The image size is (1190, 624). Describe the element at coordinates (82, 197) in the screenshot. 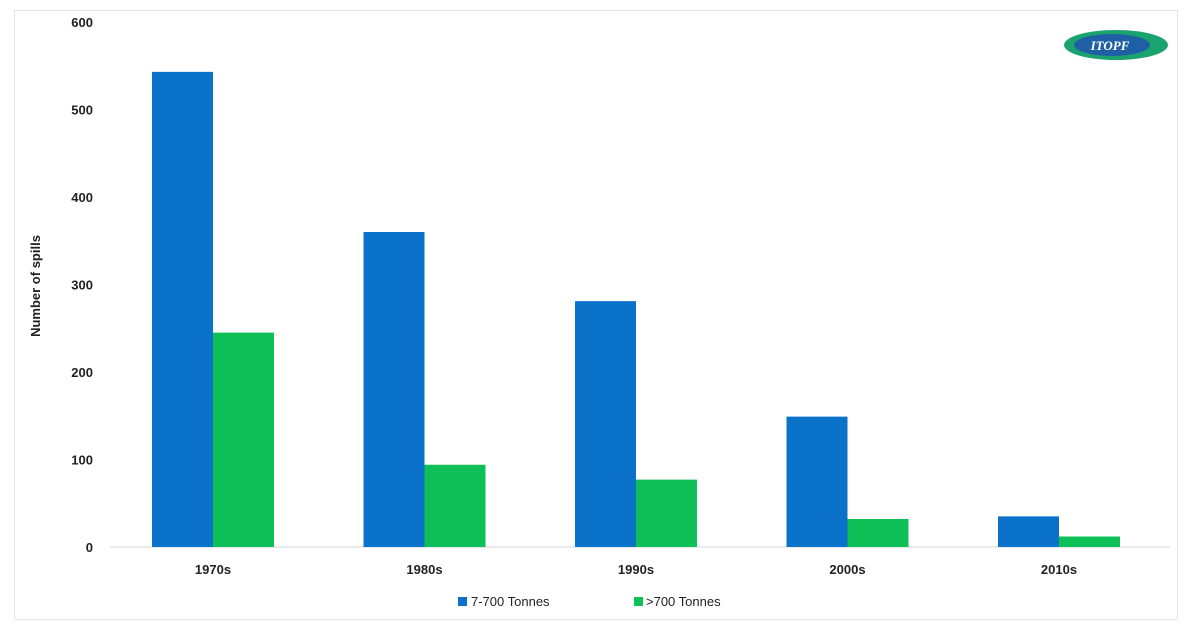

I see `y-tick-label: 400` at that location.